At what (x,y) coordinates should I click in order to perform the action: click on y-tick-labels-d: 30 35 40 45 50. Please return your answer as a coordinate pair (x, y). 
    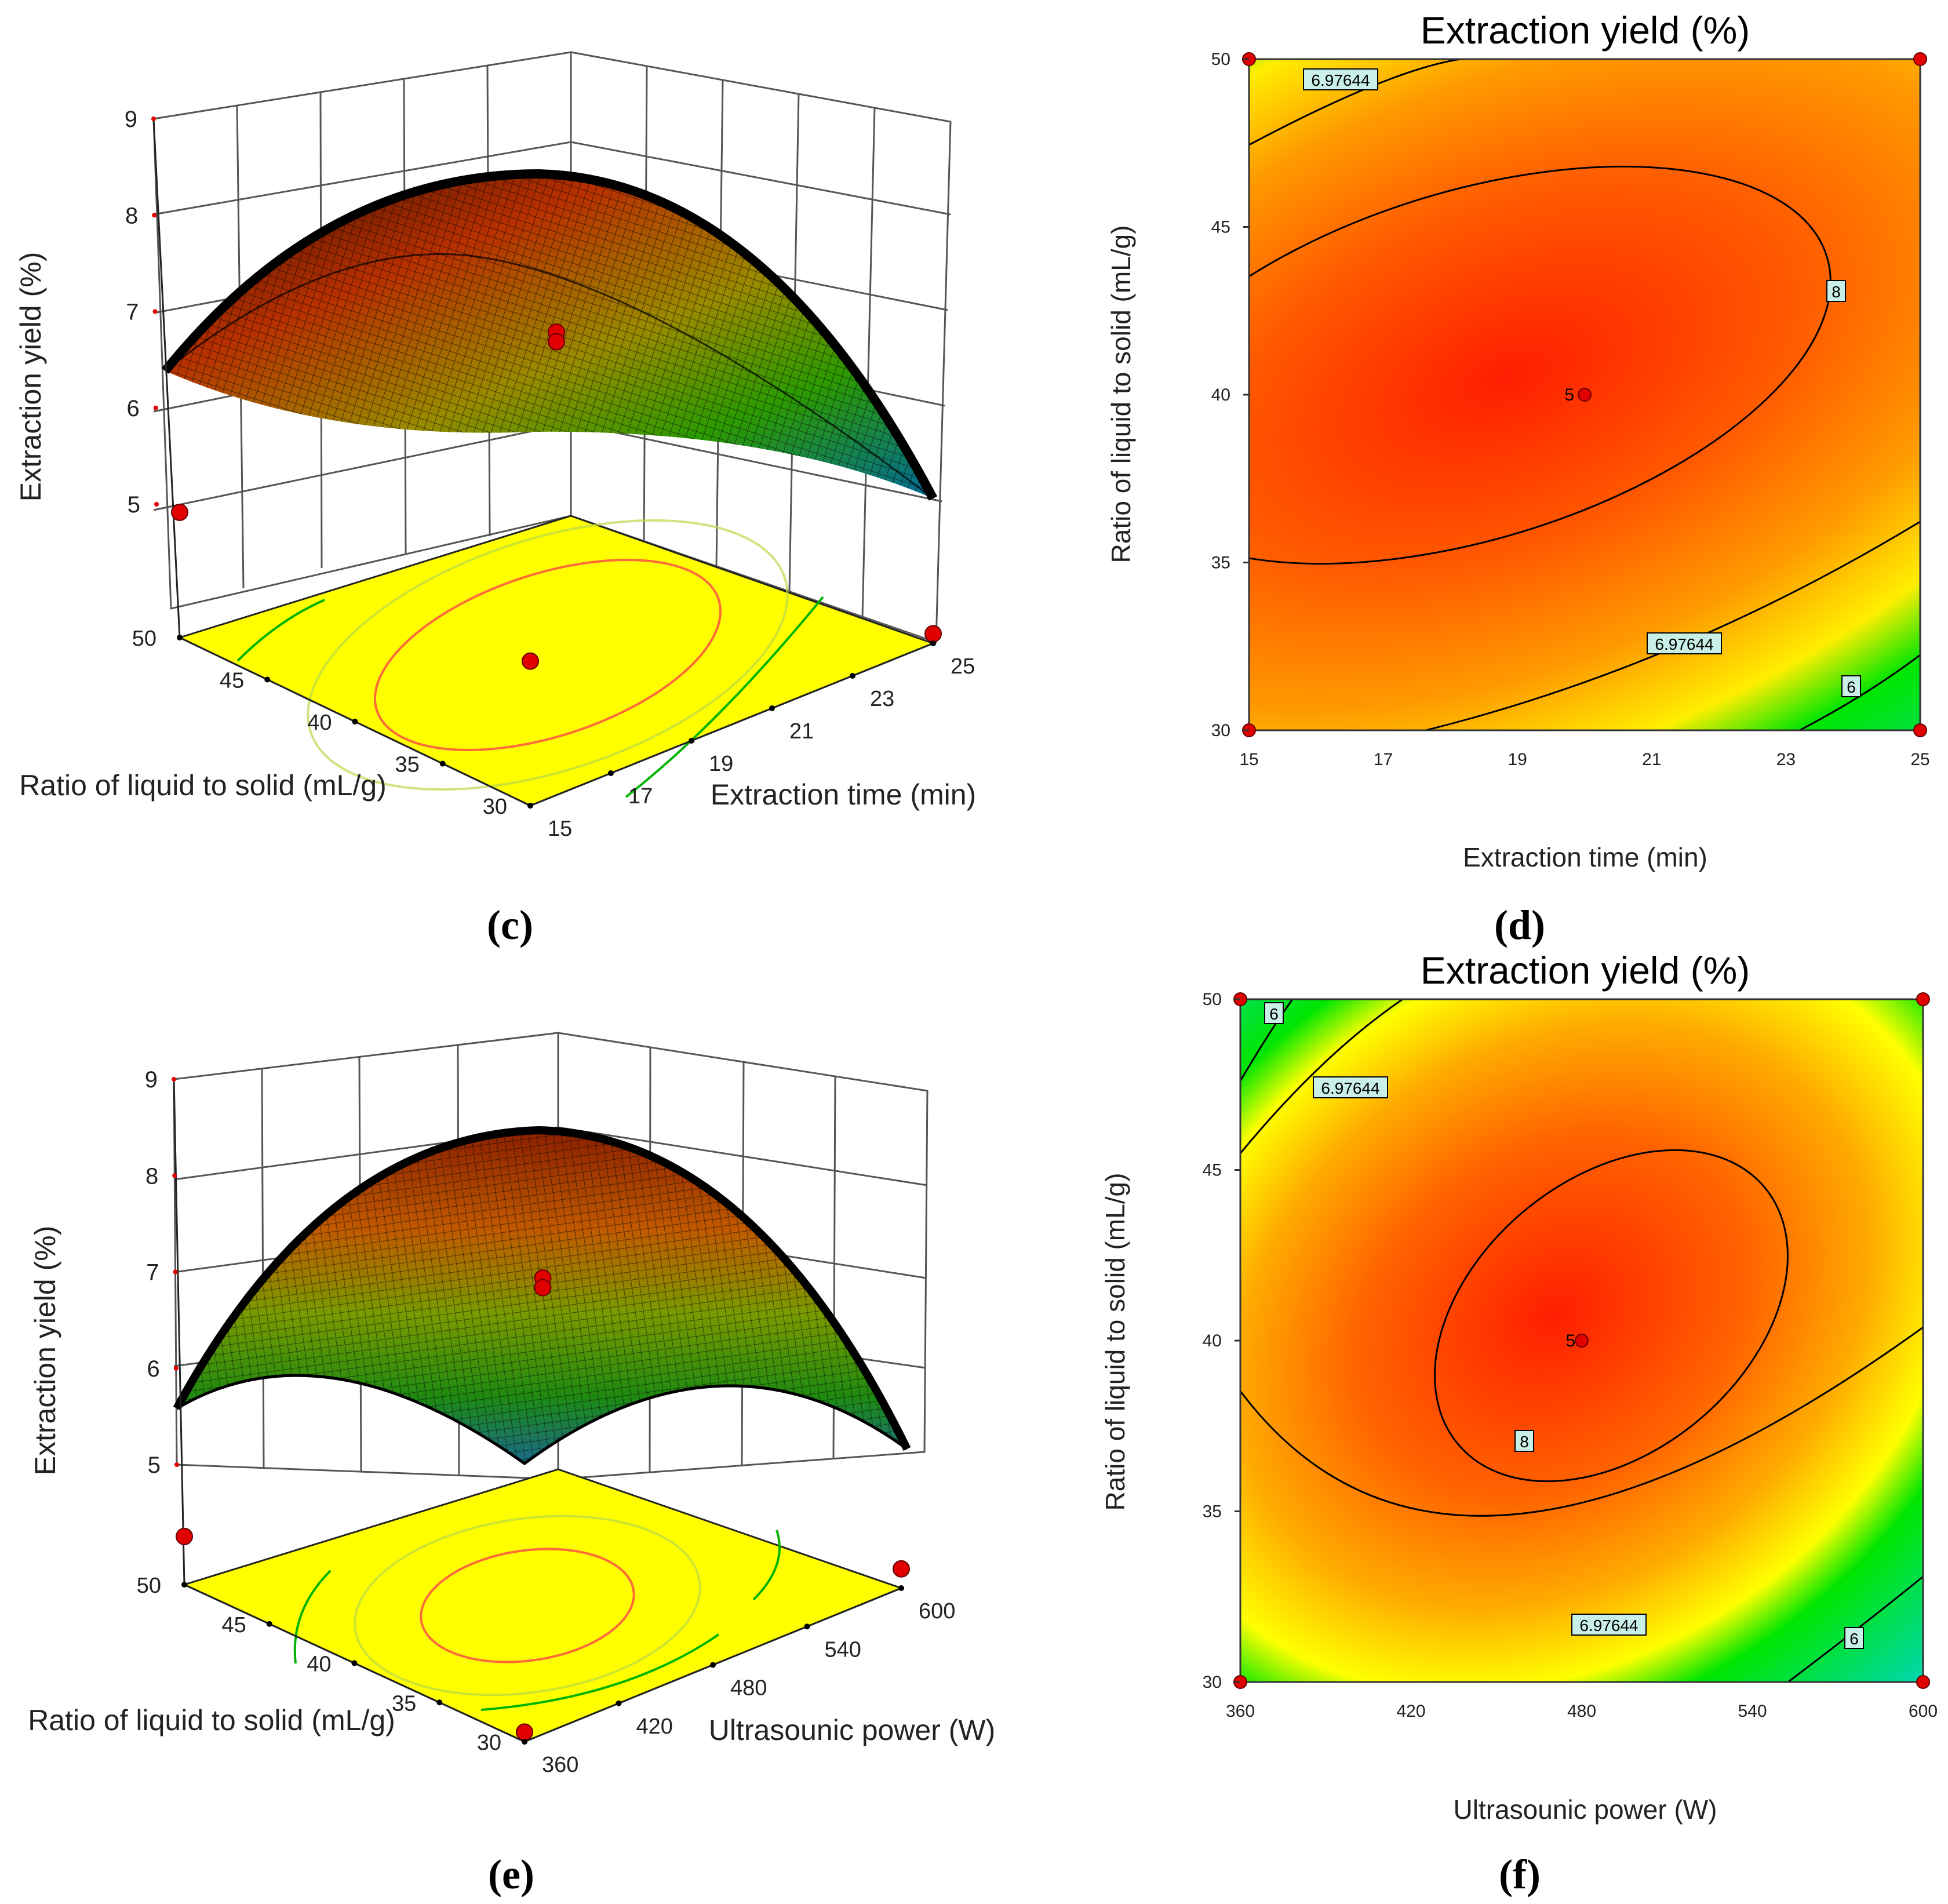
    Looking at the image, I should click on (1230, 395).